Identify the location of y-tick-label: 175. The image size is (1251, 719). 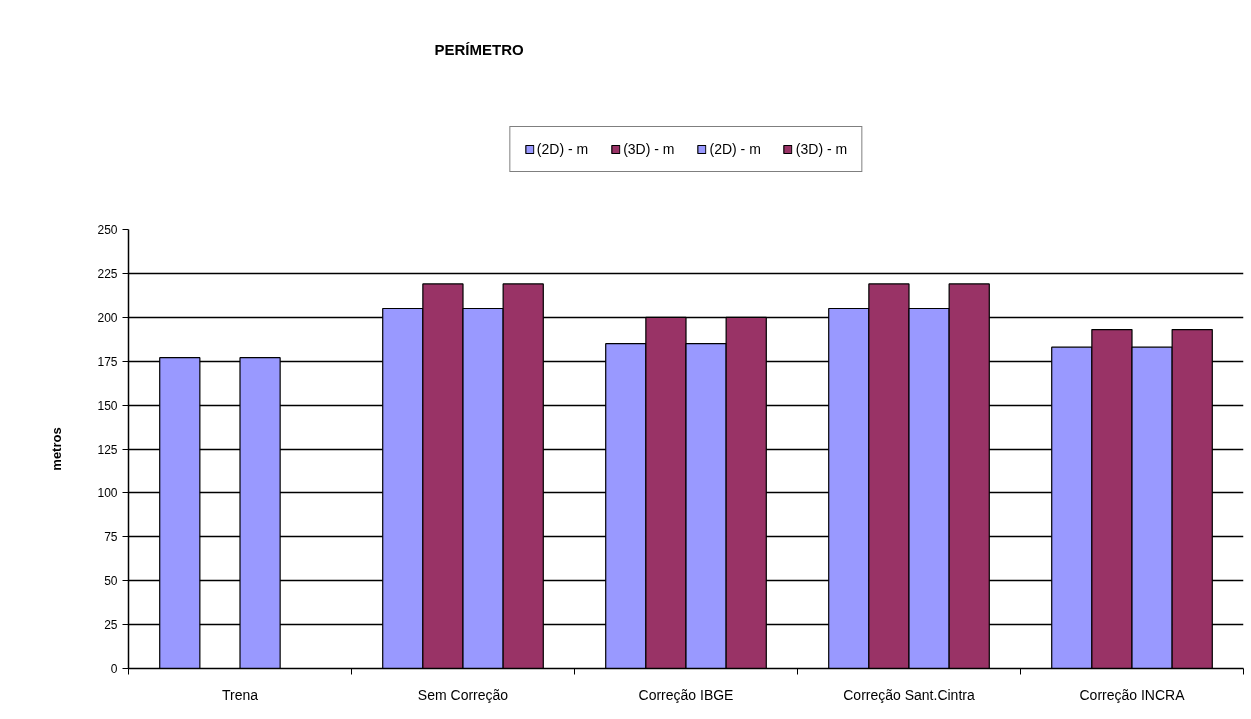
(107, 361).